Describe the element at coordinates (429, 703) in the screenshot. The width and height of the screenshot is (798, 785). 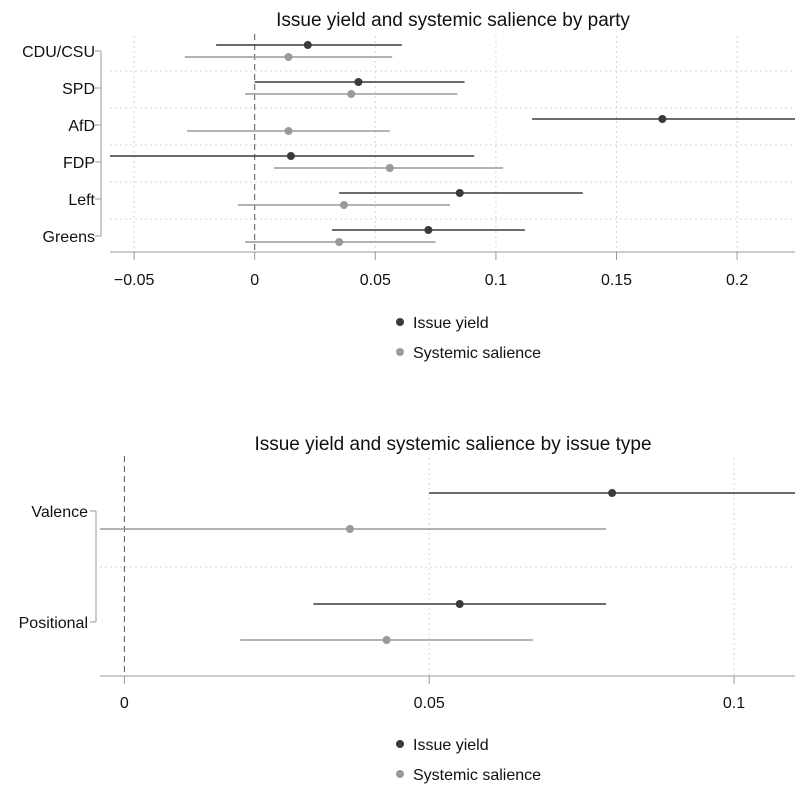
I see `x-tick-label-1: 0.05` at that location.